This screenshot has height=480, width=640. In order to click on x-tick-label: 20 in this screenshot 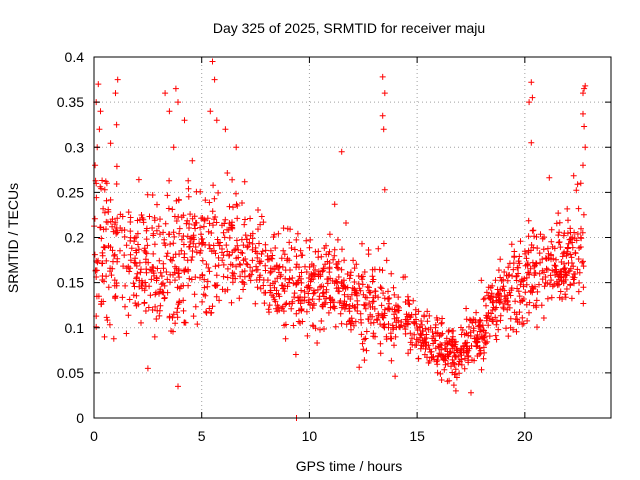, I will do `click(525, 436)`.